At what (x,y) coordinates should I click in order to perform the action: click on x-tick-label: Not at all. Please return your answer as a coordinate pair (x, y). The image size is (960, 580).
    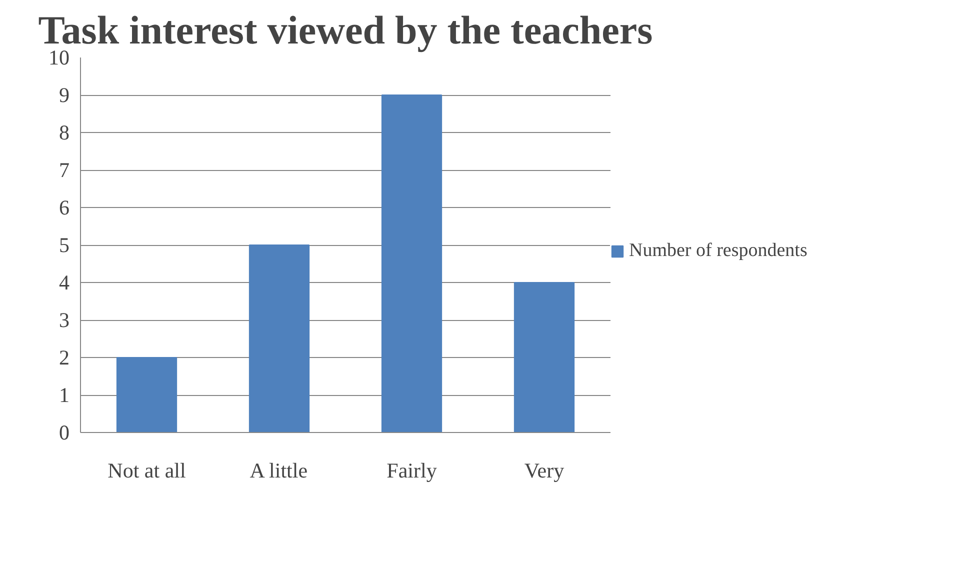
    Looking at the image, I should click on (147, 470).